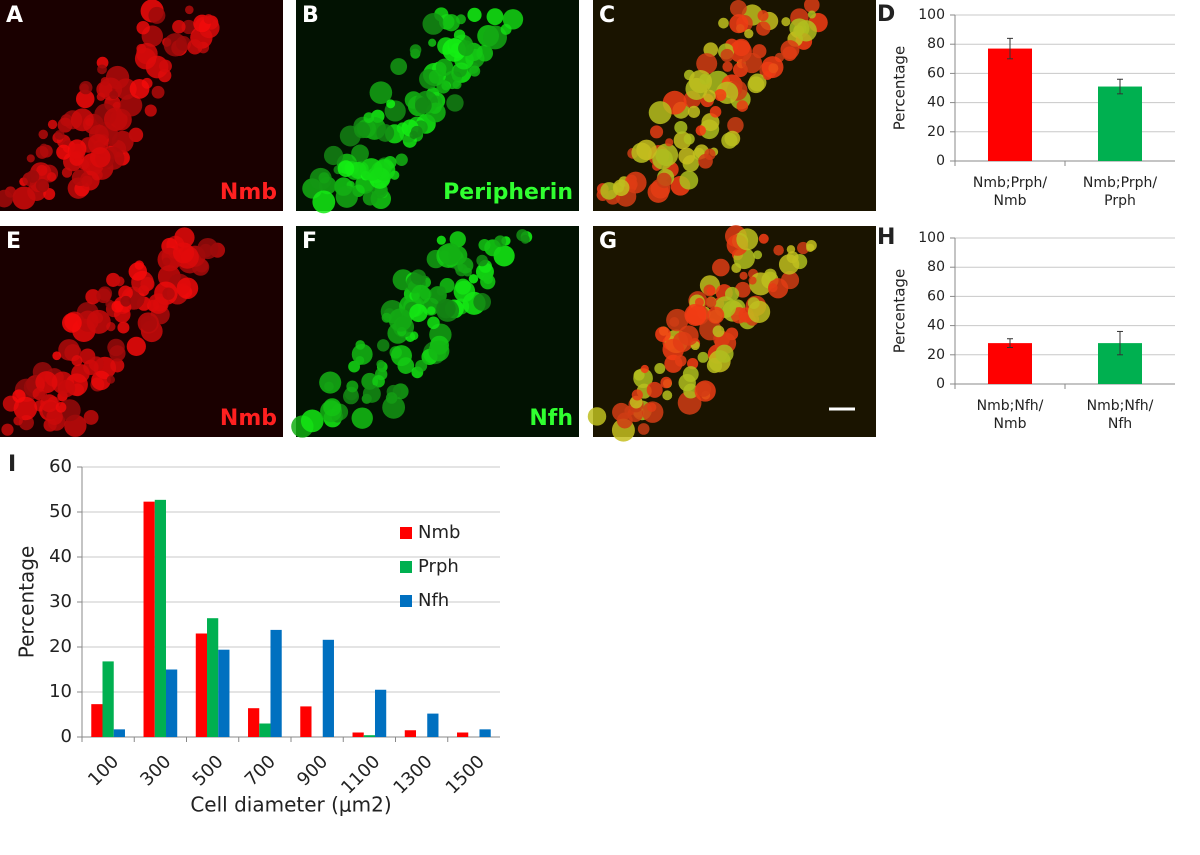 The height and width of the screenshot is (855, 1200). I want to click on x-tick-label: Nmb;Prph/Prph, so click(1120, 192).